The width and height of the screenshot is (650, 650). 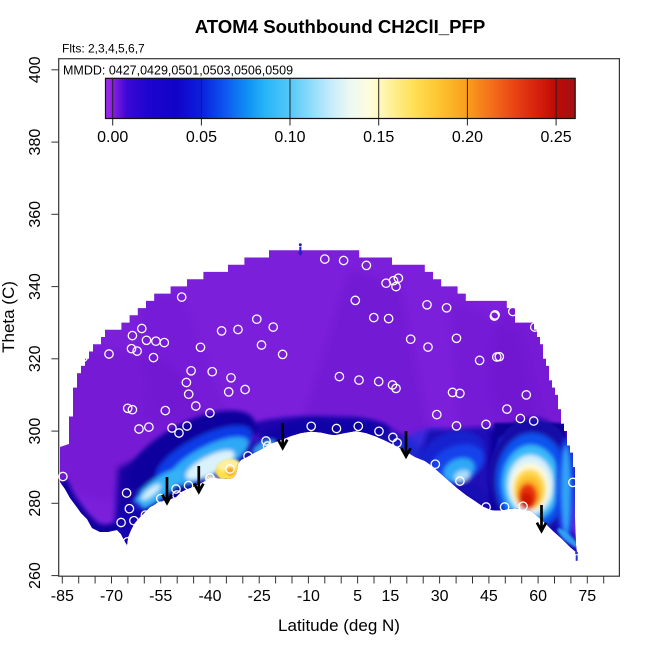 I want to click on svg-text: -55, so click(x=160, y=596).